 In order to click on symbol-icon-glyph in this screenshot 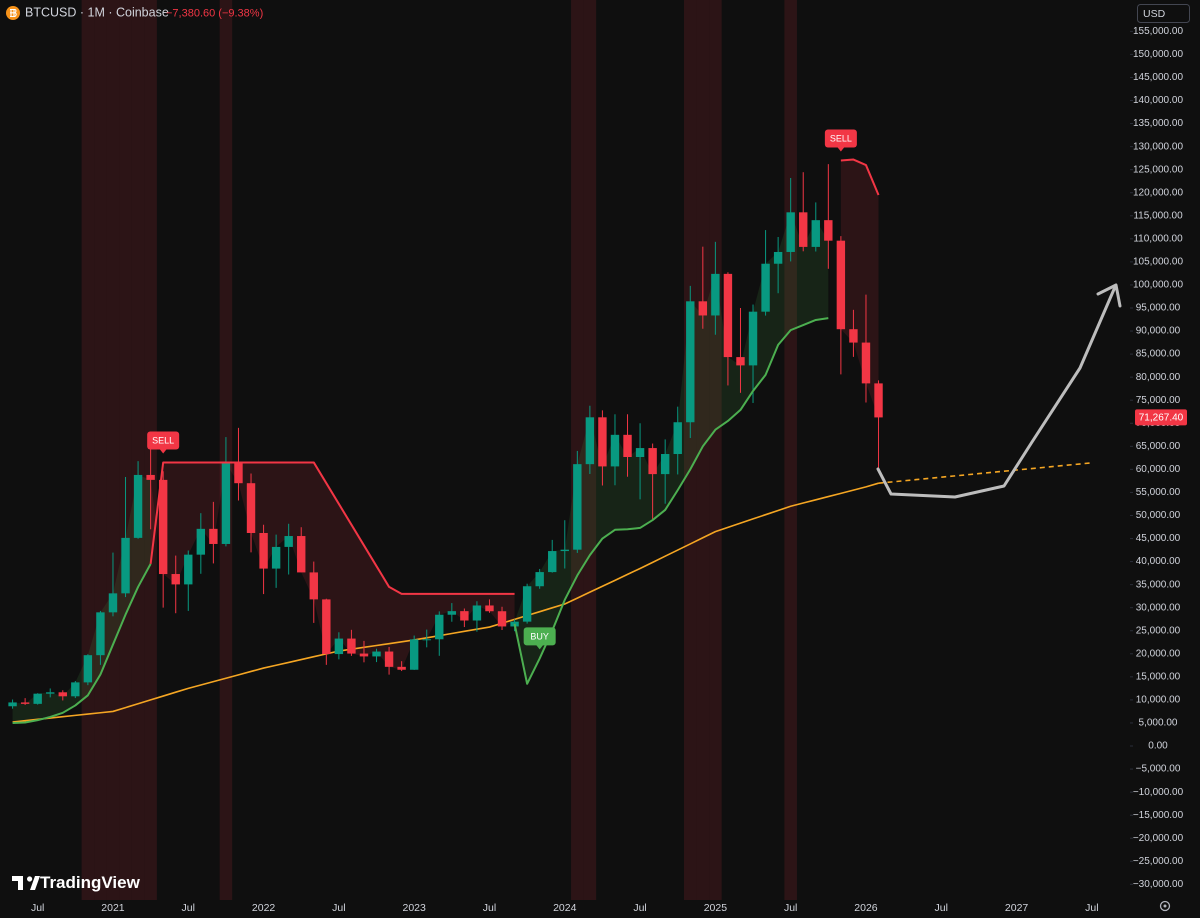, I will do `click(13, 13)`.